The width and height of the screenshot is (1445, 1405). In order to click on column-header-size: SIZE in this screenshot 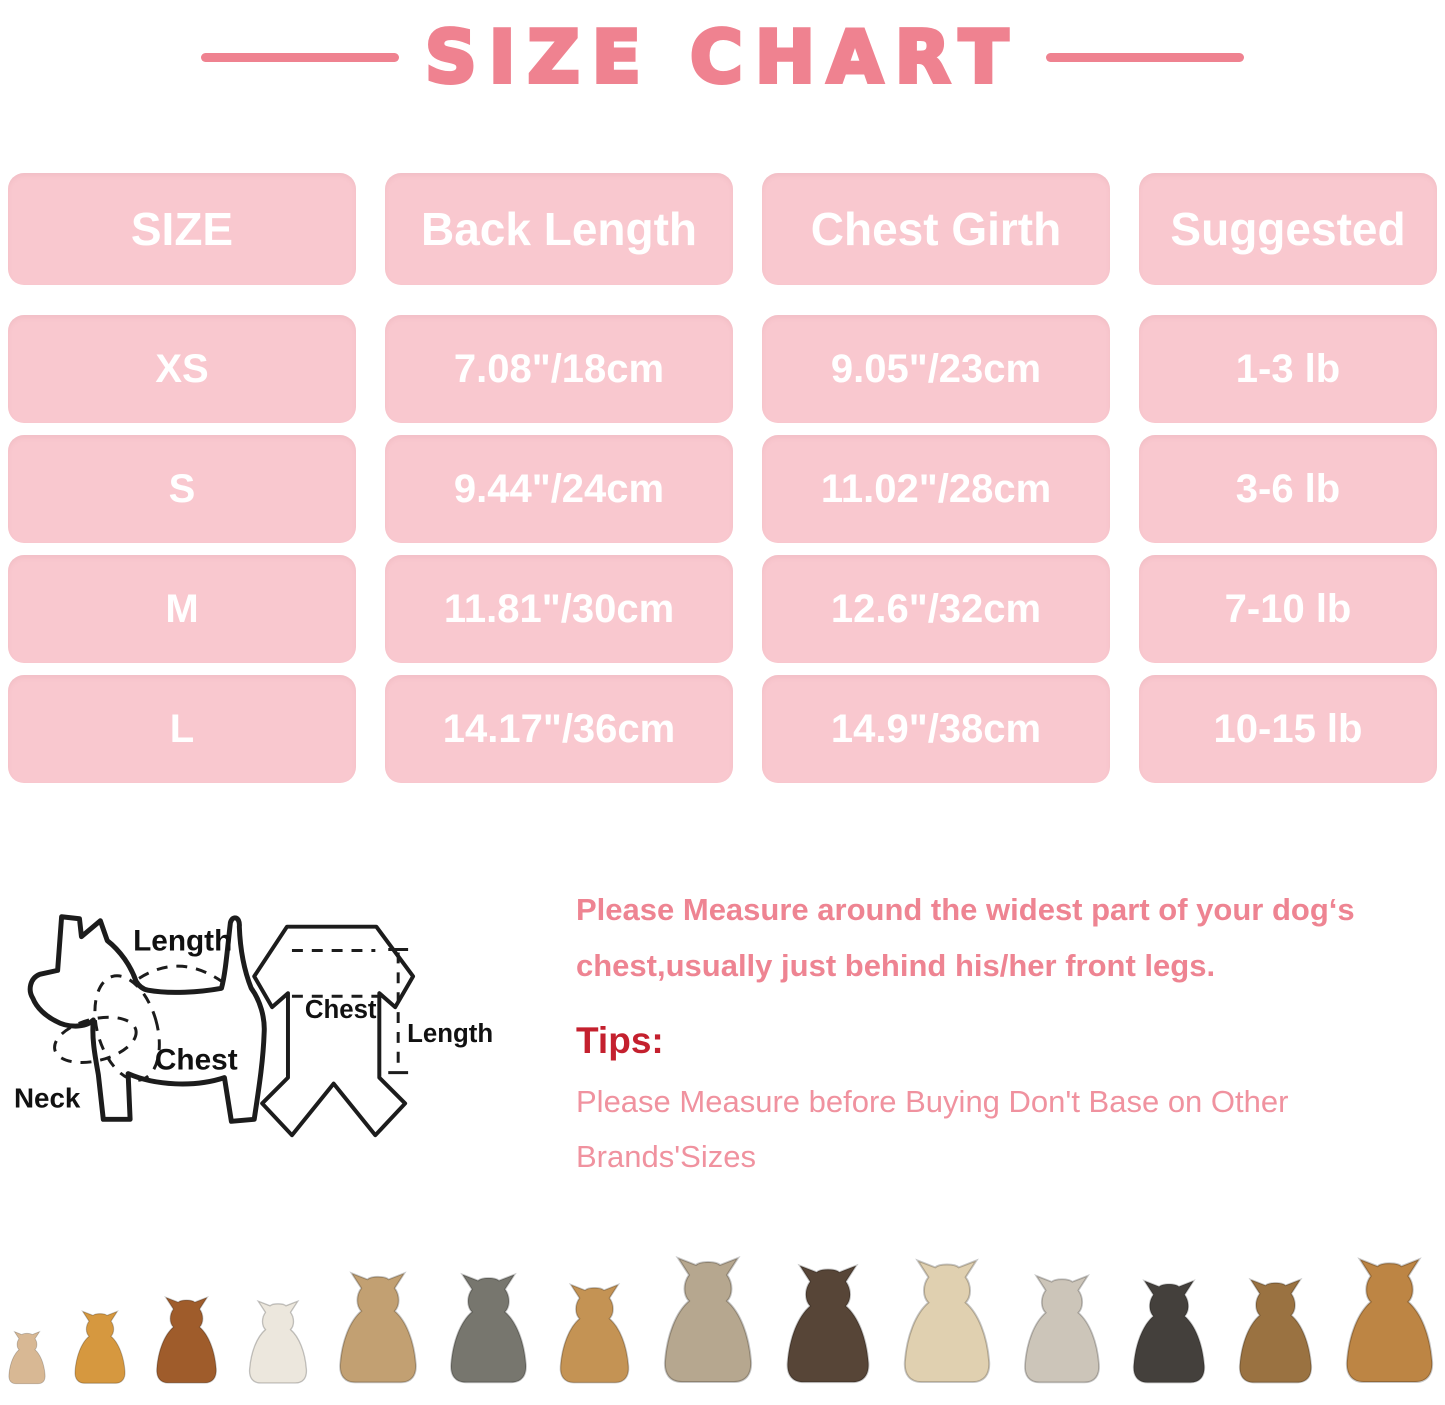, I will do `click(182, 229)`.